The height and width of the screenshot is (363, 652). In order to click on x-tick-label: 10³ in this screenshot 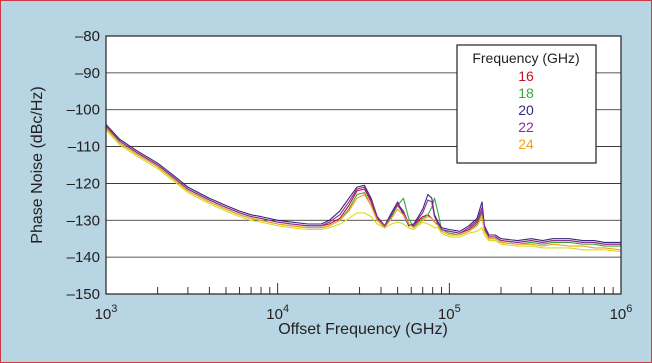, I will do `click(106, 313)`.